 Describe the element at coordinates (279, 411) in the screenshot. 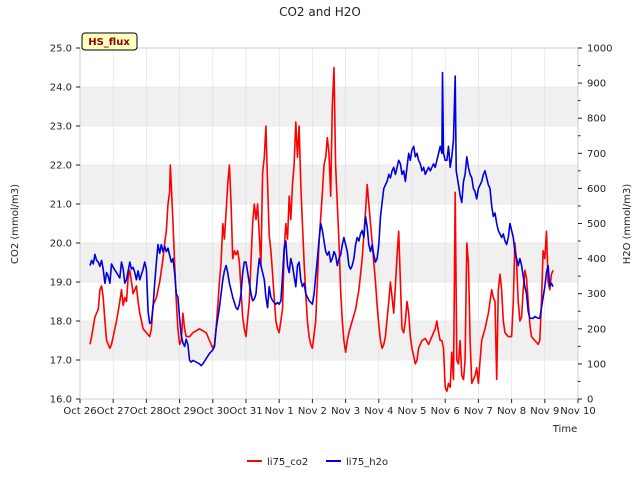

I see `x-tick-label: Nov 1` at that location.